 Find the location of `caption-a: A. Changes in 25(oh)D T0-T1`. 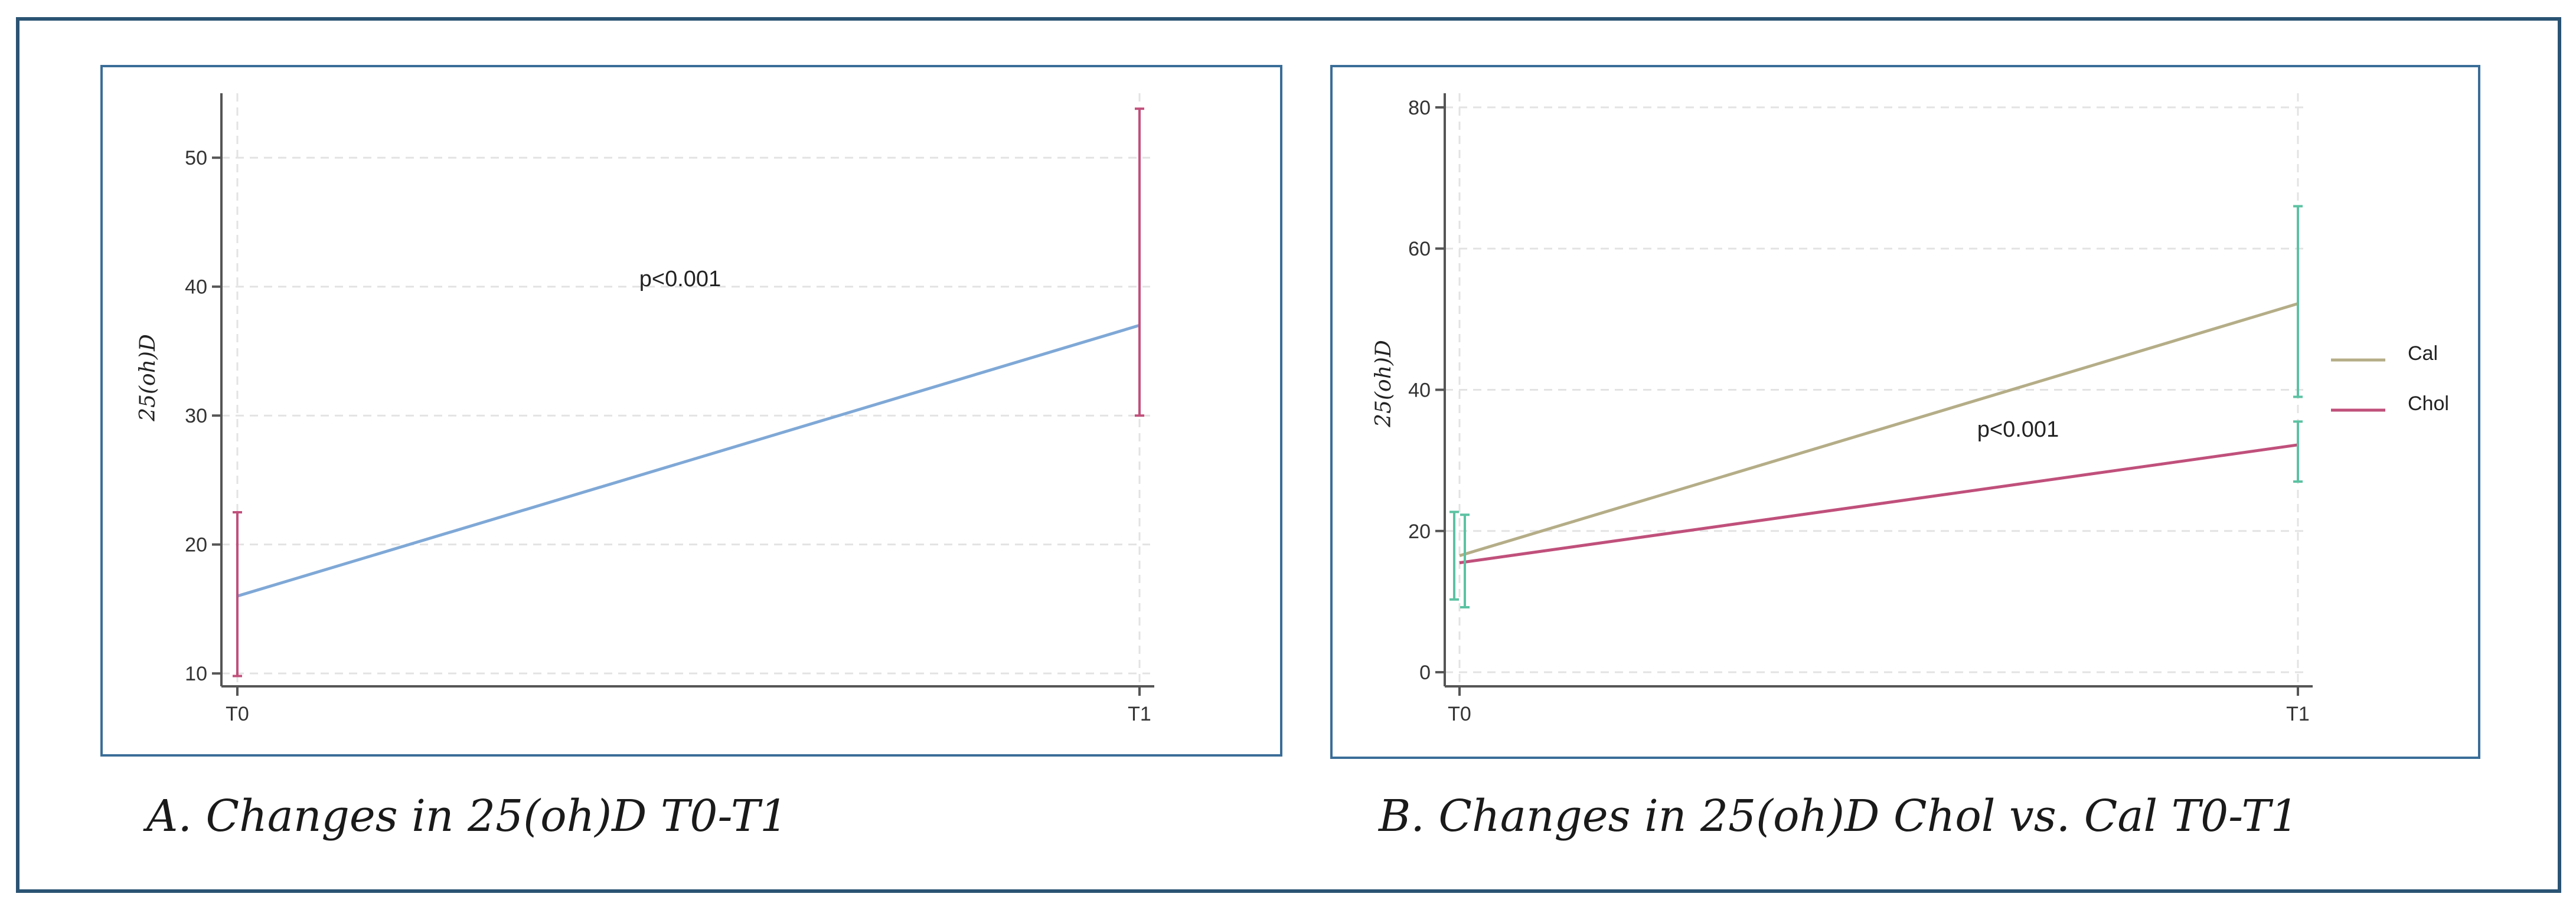

caption-a: A. Changes in 25(oh)D T0-T1 is located at coordinates (467, 816).